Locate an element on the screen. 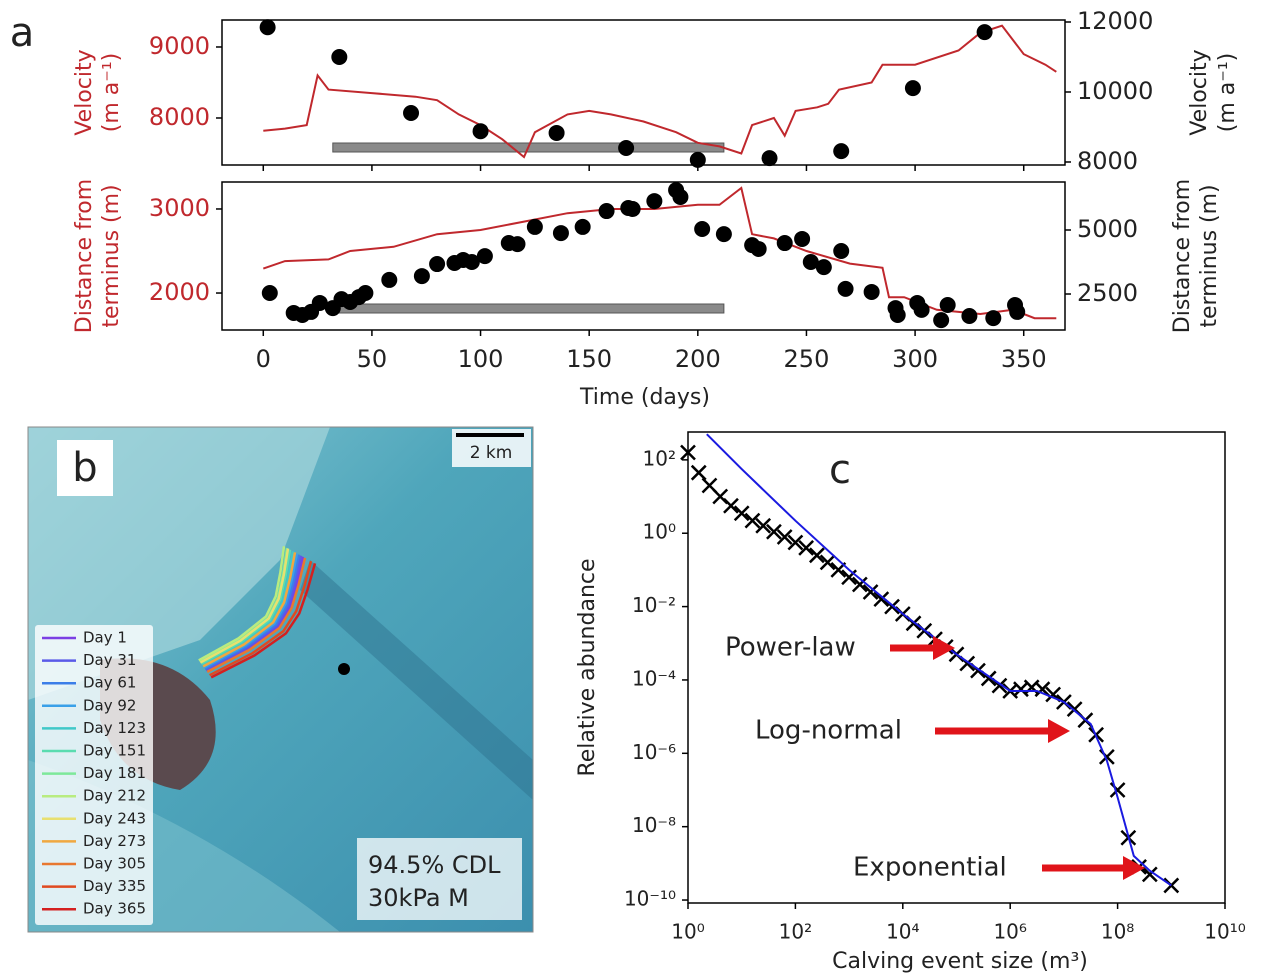 Image resolution: width=1285 pixels, height=979 pixels. legend-label: Day 181 is located at coordinates (114, 773).